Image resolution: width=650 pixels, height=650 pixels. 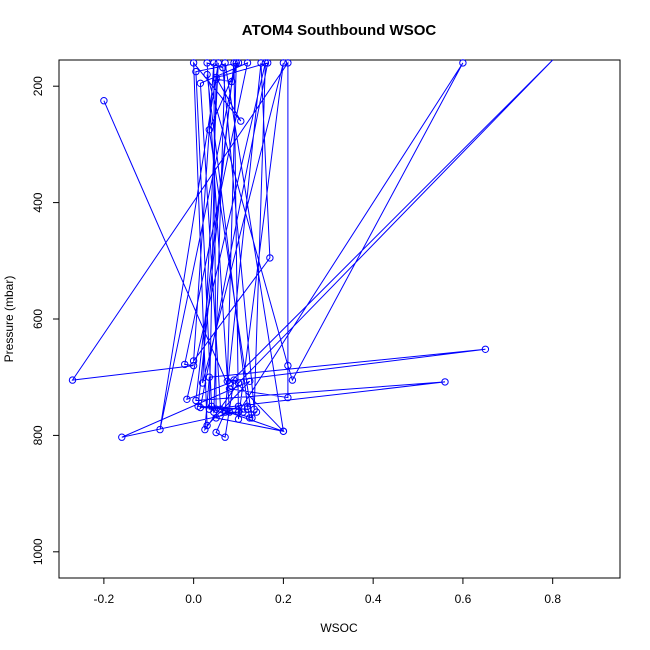 What do you see at coordinates (552, 599) in the screenshot?
I see `x-tick-label: 0.8` at bounding box center [552, 599].